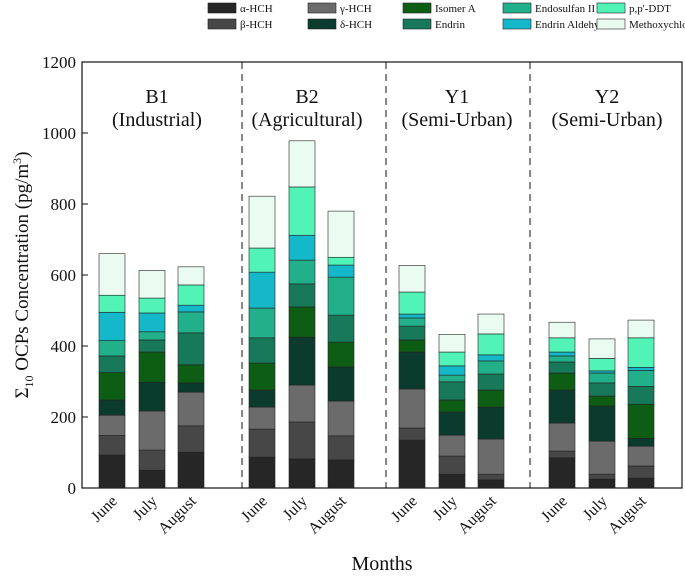 Image resolution: width=685 pixels, height=577 pixels. What do you see at coordinates (156, 97) in the screenshot?
I see `group-label: B1` at bounding box center [156, 97].